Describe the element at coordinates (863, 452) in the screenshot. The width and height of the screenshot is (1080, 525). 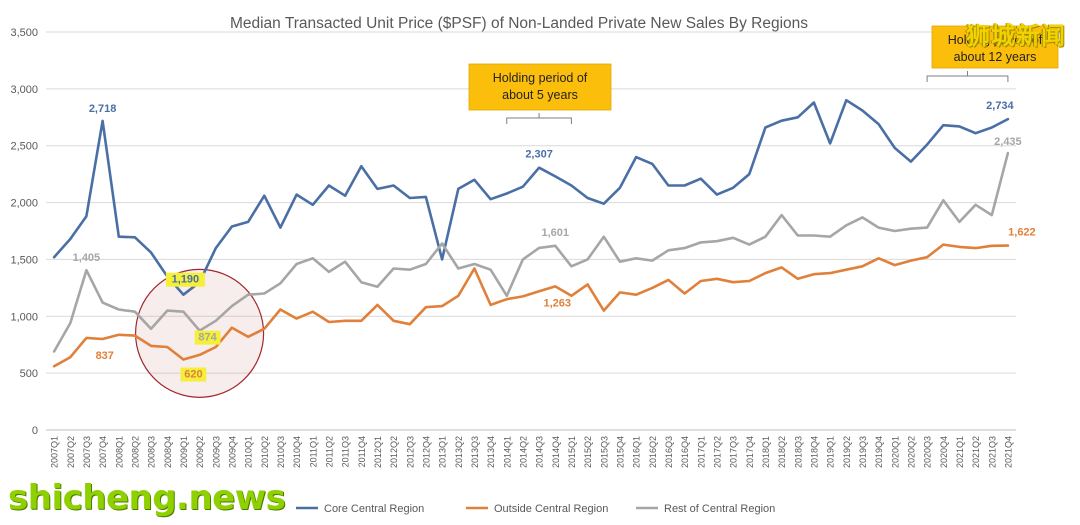
I see `x-tick-label: 2019Q3` at that location.